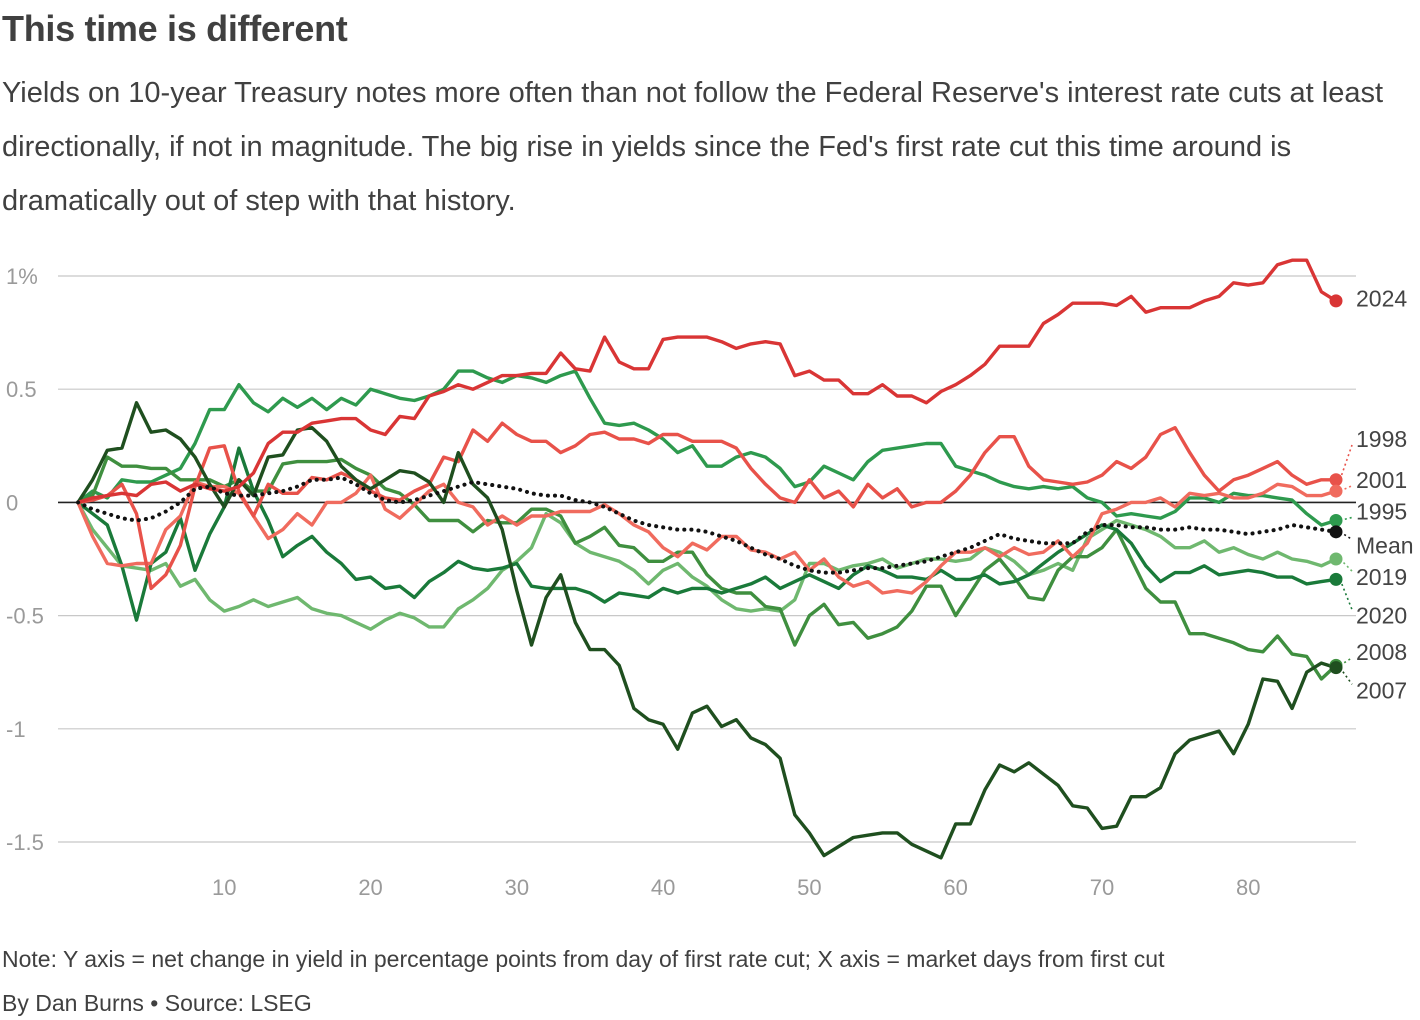 This screenshot has width=1420, height=1020. What do you see at coordinates (22, 276) in the screenshot?
I see `y-tick-label: 1%` at bounding box center [22, 276].